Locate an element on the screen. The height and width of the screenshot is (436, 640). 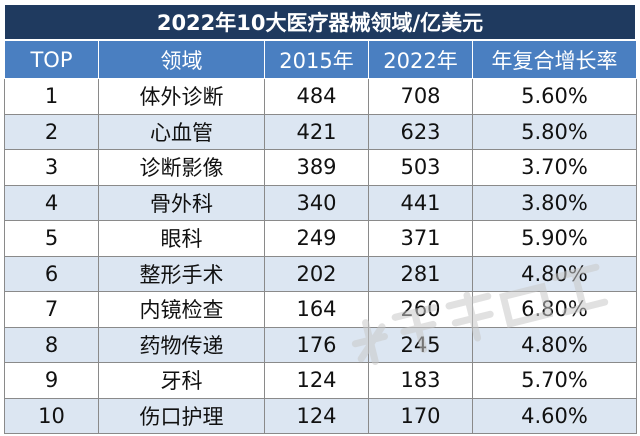
rank-cell: 5 is located at coordinates (51, 238).